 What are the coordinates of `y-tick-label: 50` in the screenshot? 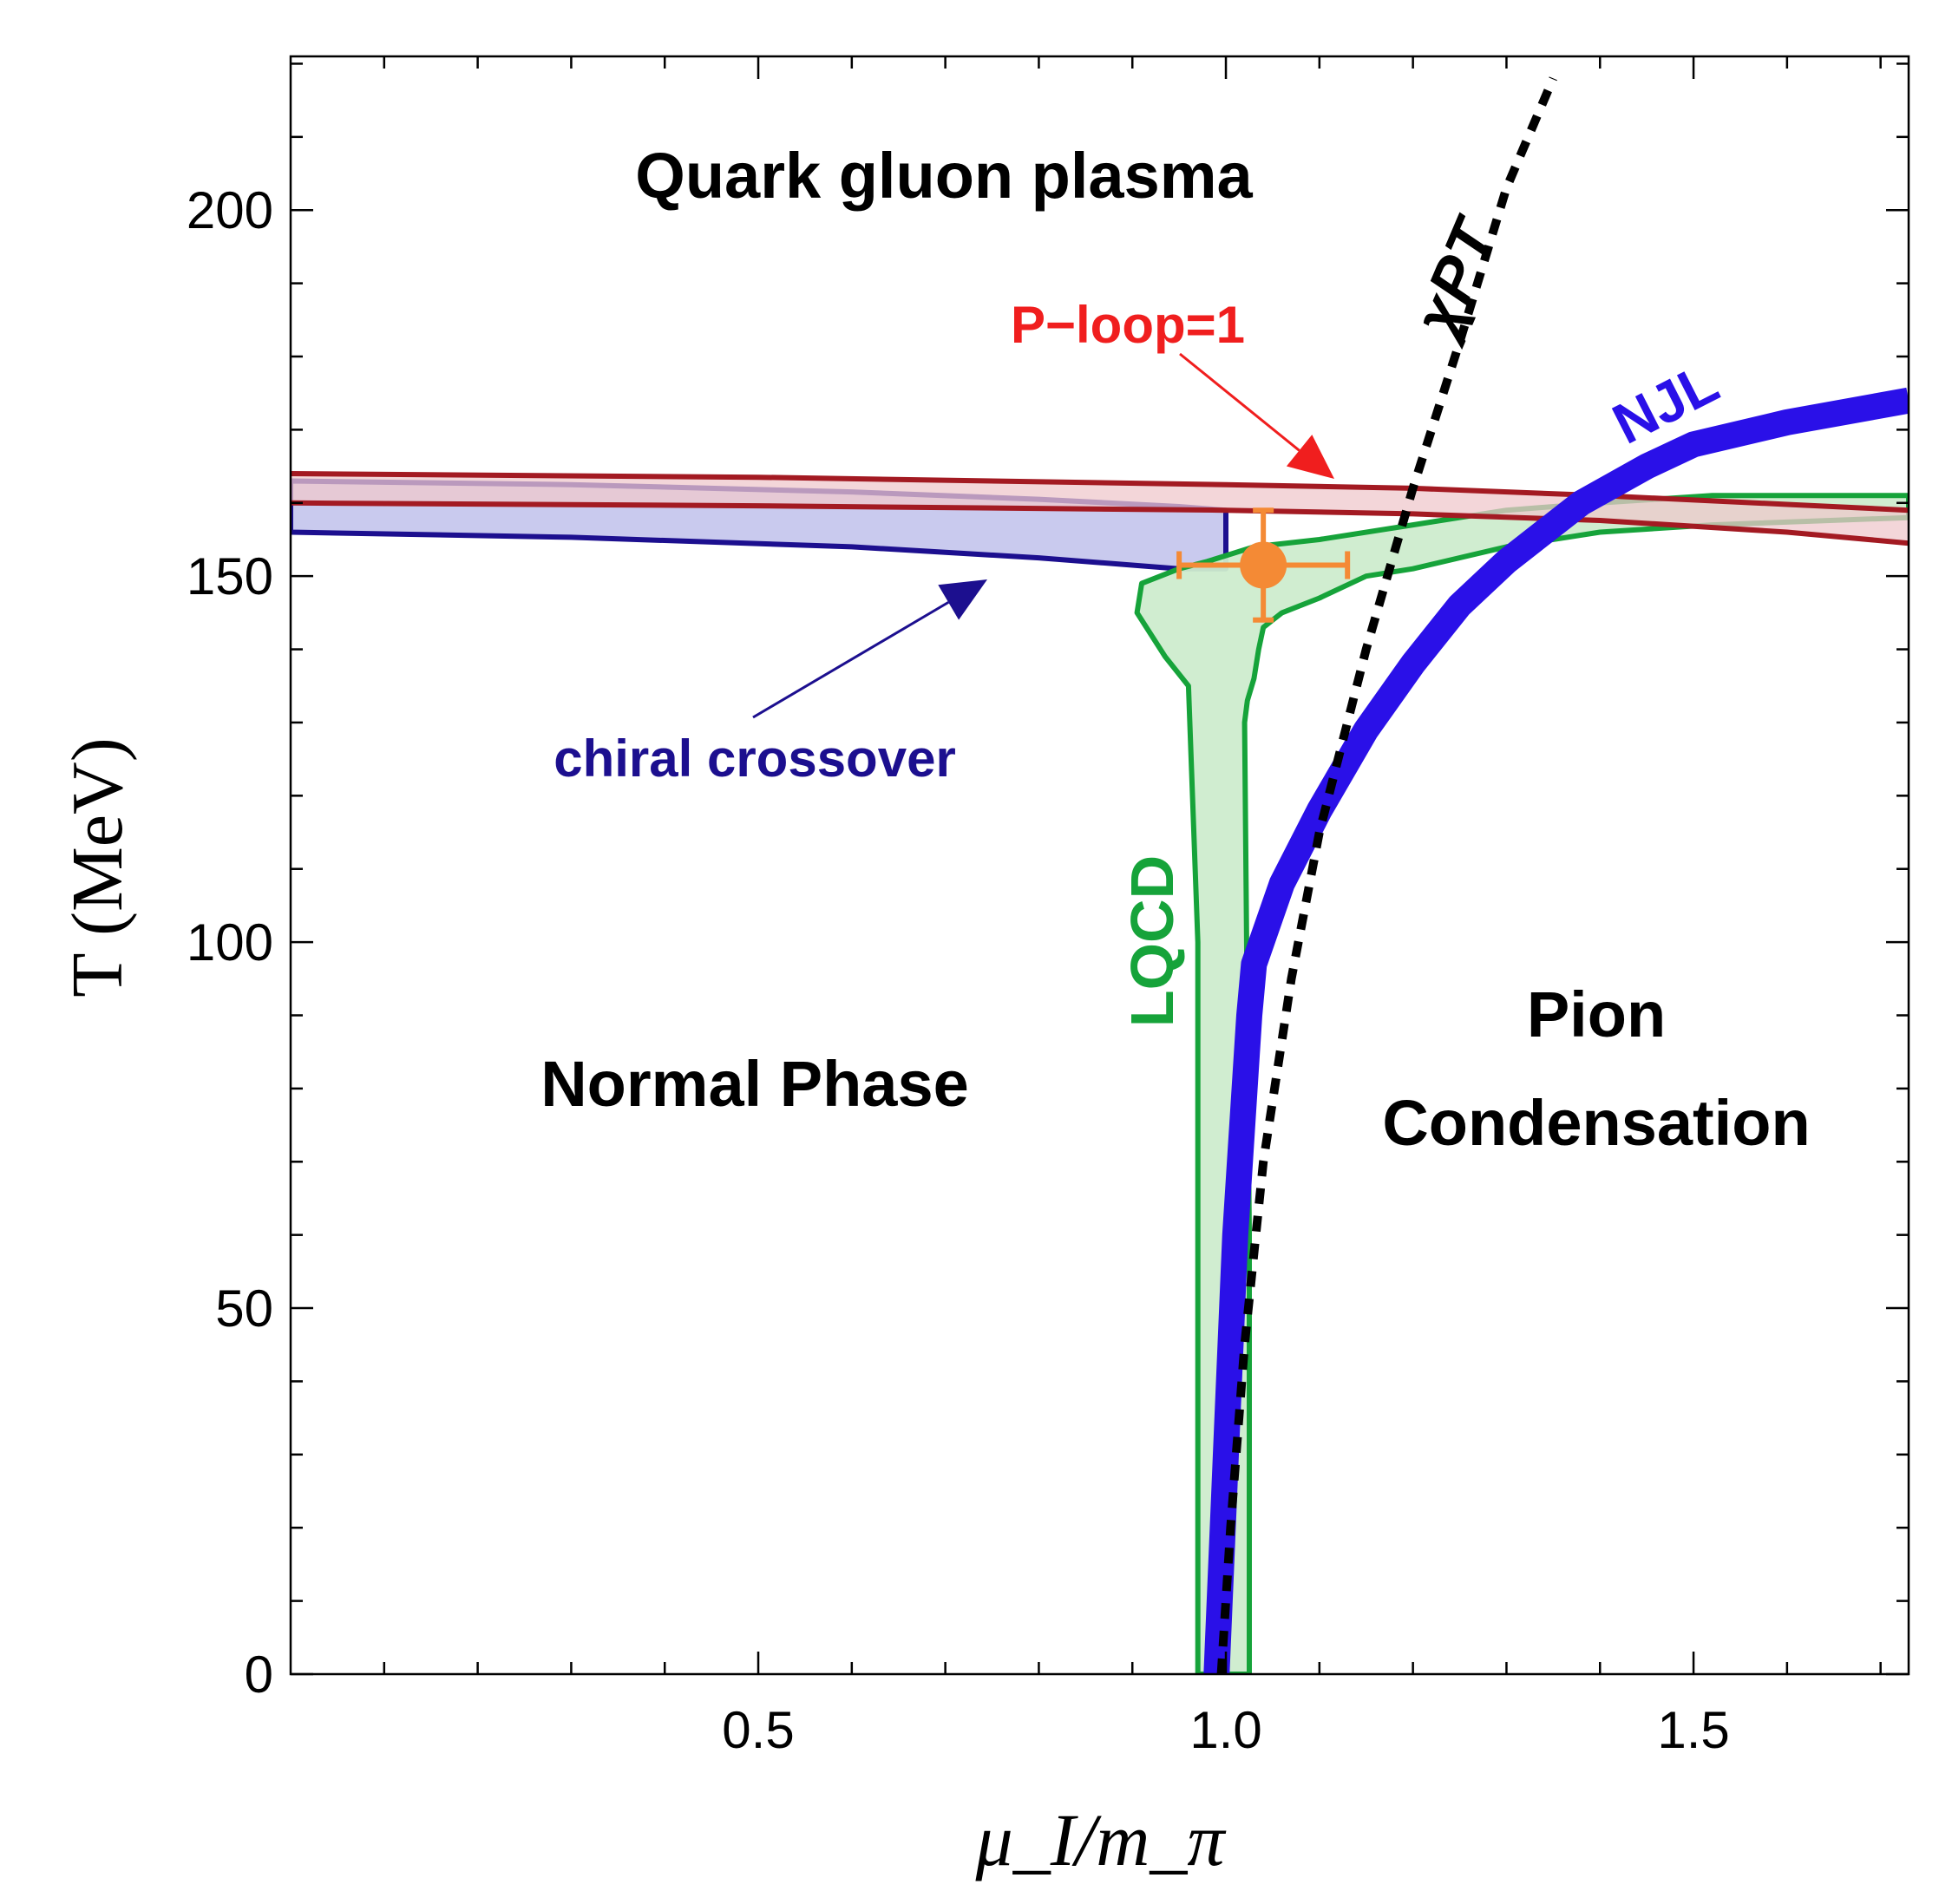 It's located at (244, 1308).